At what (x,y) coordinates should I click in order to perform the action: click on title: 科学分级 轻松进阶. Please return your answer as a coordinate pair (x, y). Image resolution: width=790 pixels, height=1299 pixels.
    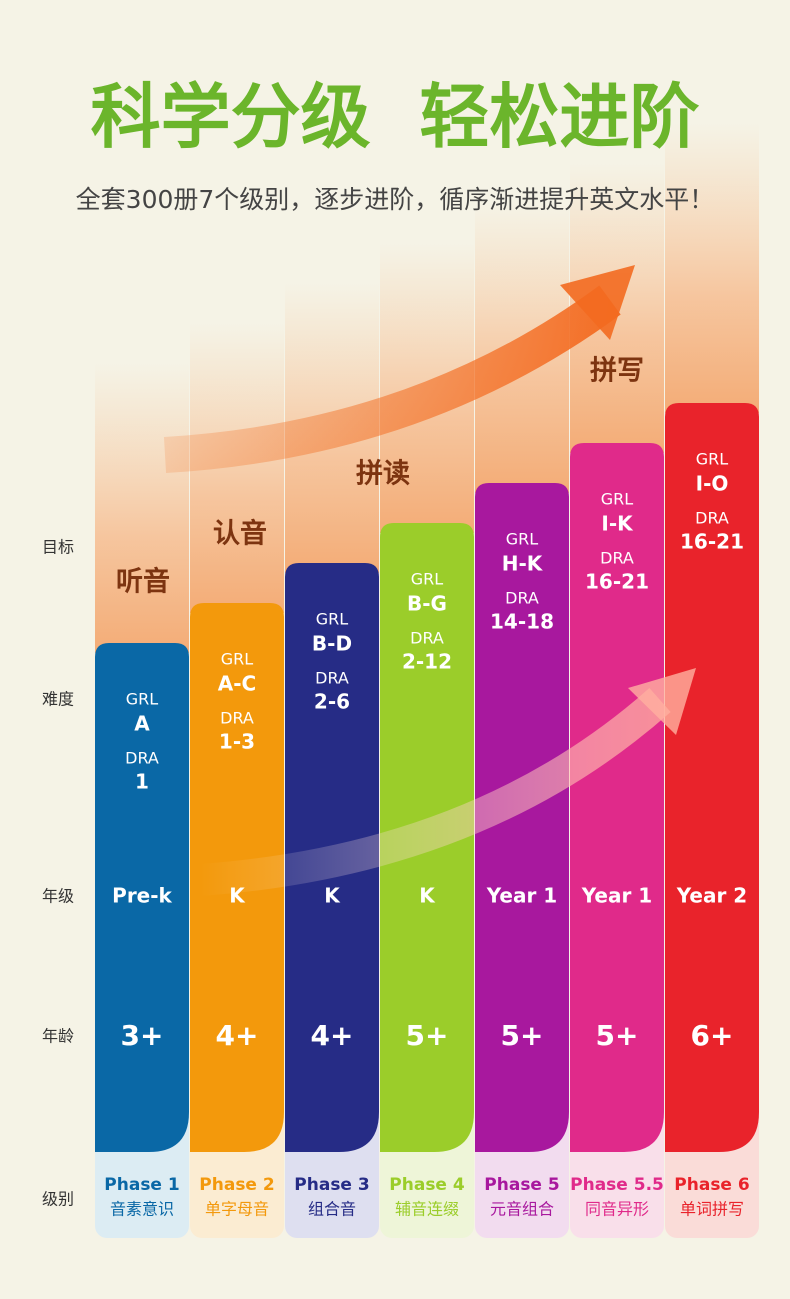
    Looking at the image, I should click on (395, 117).